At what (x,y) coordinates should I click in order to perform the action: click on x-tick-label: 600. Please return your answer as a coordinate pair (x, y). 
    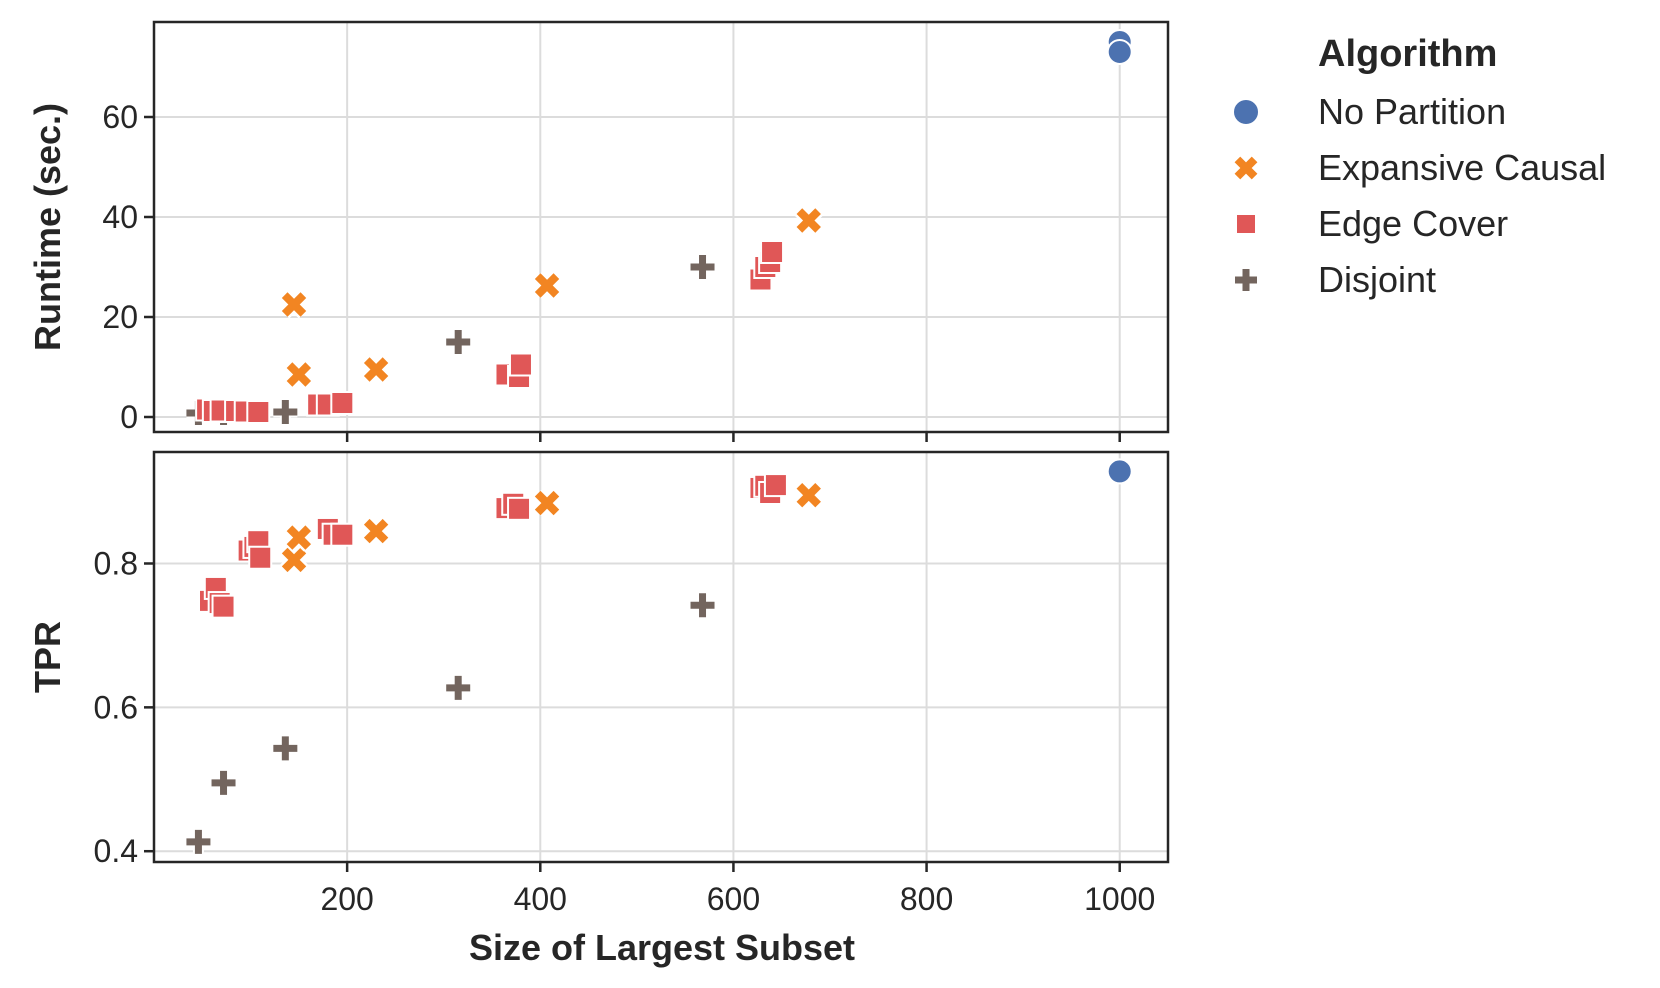
    Looking at the image, I should click on (733, 899).